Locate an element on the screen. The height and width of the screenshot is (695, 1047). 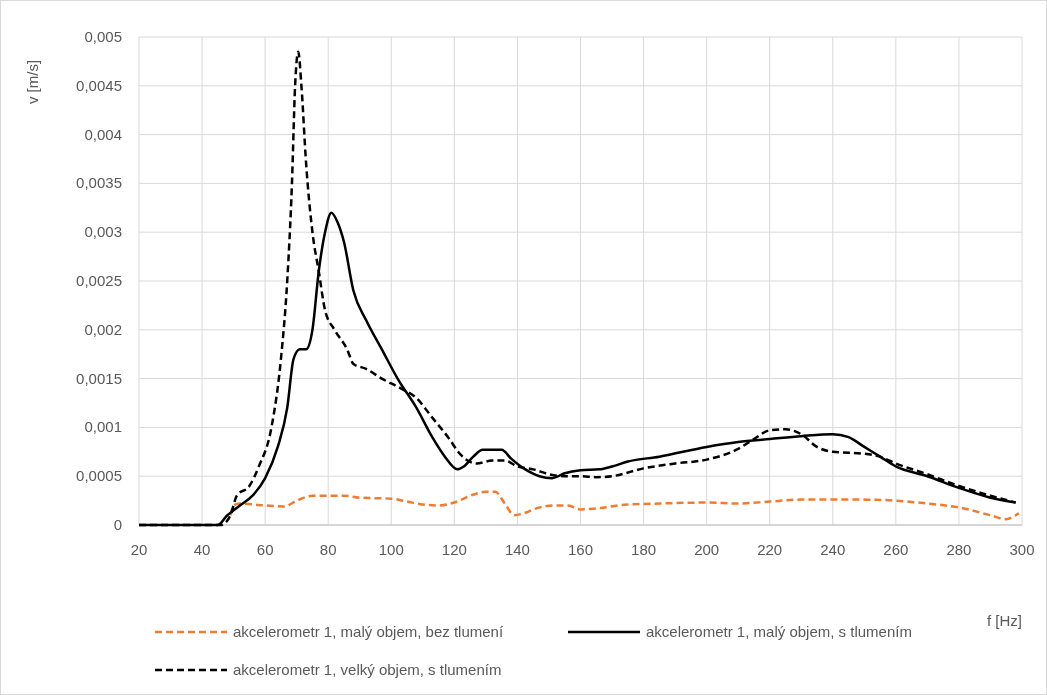
y-tick-label: 0,0045 is located at coordinates (99, 85).